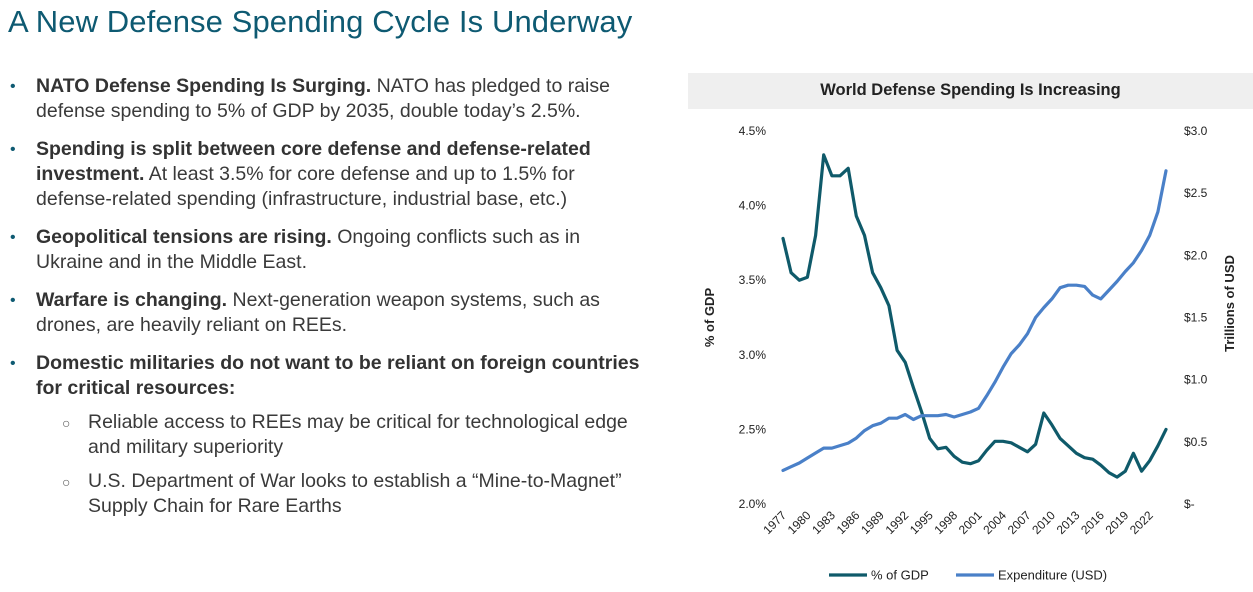  What do you see at coordinates (709, 318) in the screenshot?
I see `left-axis-label: % of GDP` at bounding box center [709, 318].